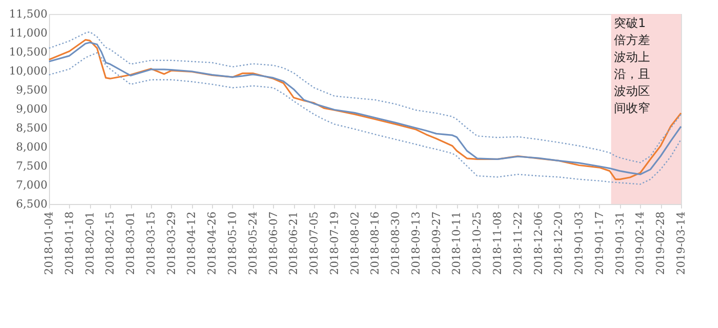 Image resolution: width=718 pixels, height=328 pixels. What do you see at coordinates (355, 243) in the screenshot?
I see `x-tick-label: 2018-08-02` at bounding box center [355, 243].